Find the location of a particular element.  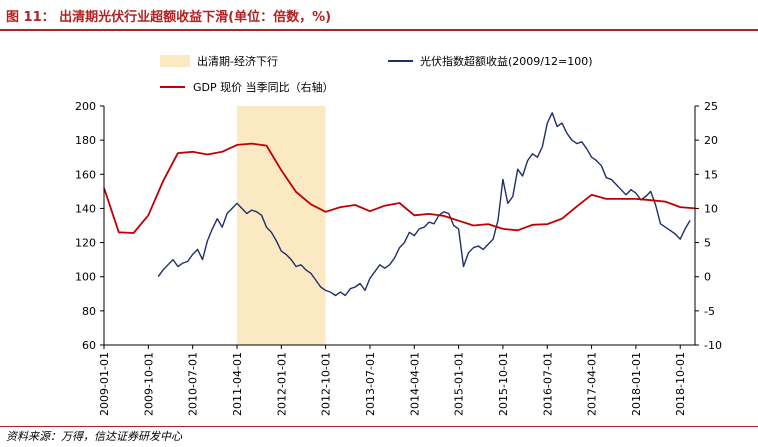

x-tick-label: 2015-01-01 is located at coordinates (459, 384).